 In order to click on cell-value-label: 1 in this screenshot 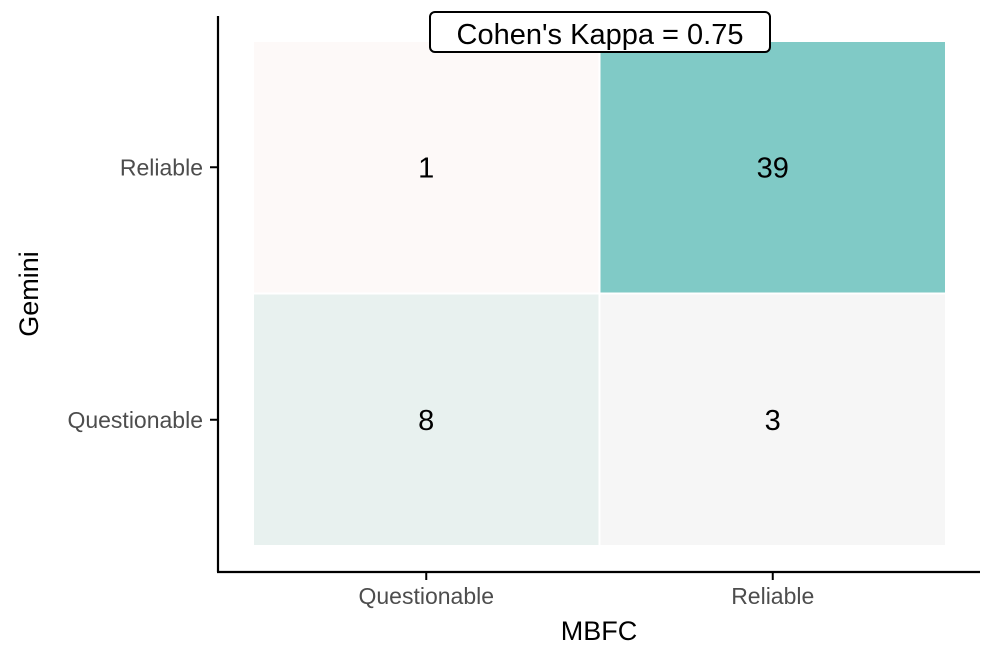, I will do `click(426, 168)`.